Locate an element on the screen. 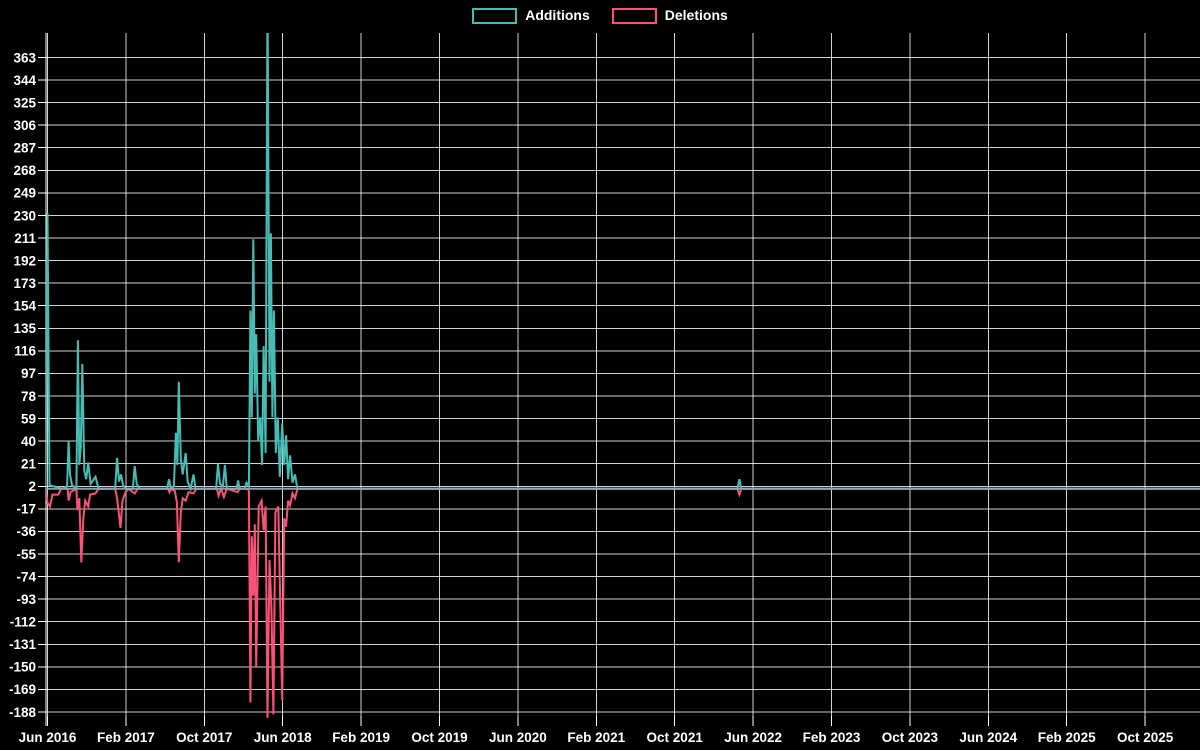  y-tick-label: -188 is located at coordinates (23, 712).